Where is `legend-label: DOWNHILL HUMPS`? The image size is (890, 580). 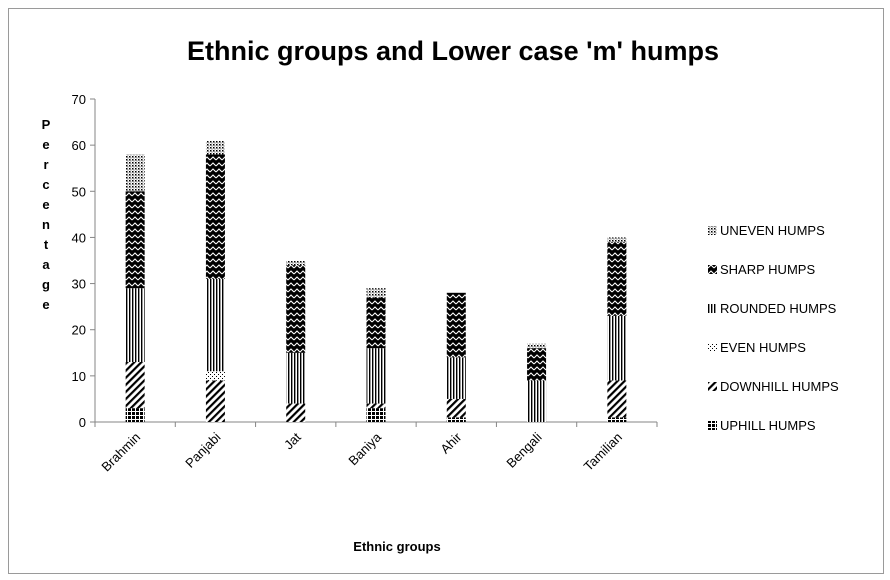 legend-label: DOWNHILL HUMPS is located at coordinates (779, 386).